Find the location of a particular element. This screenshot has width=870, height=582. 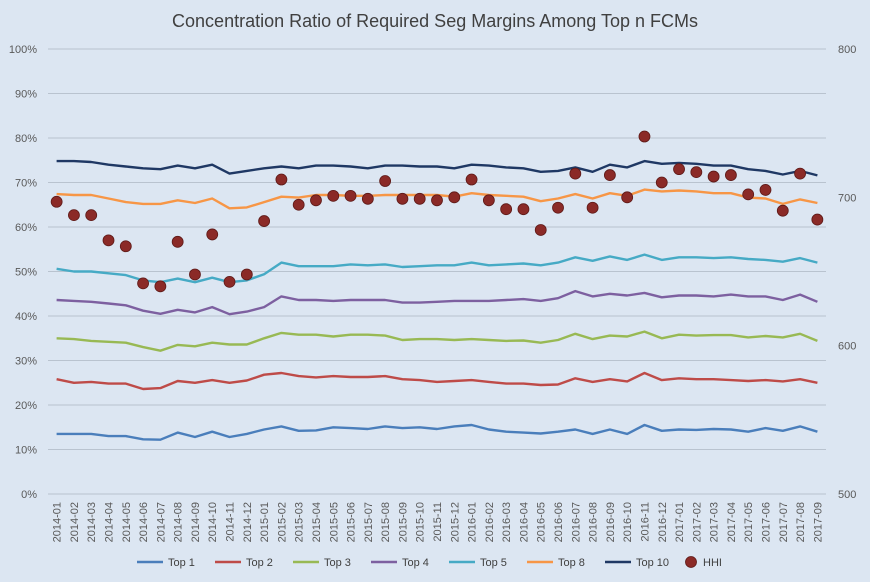

x-tick-label: 2014-05 is located at coordinates (127, 522).